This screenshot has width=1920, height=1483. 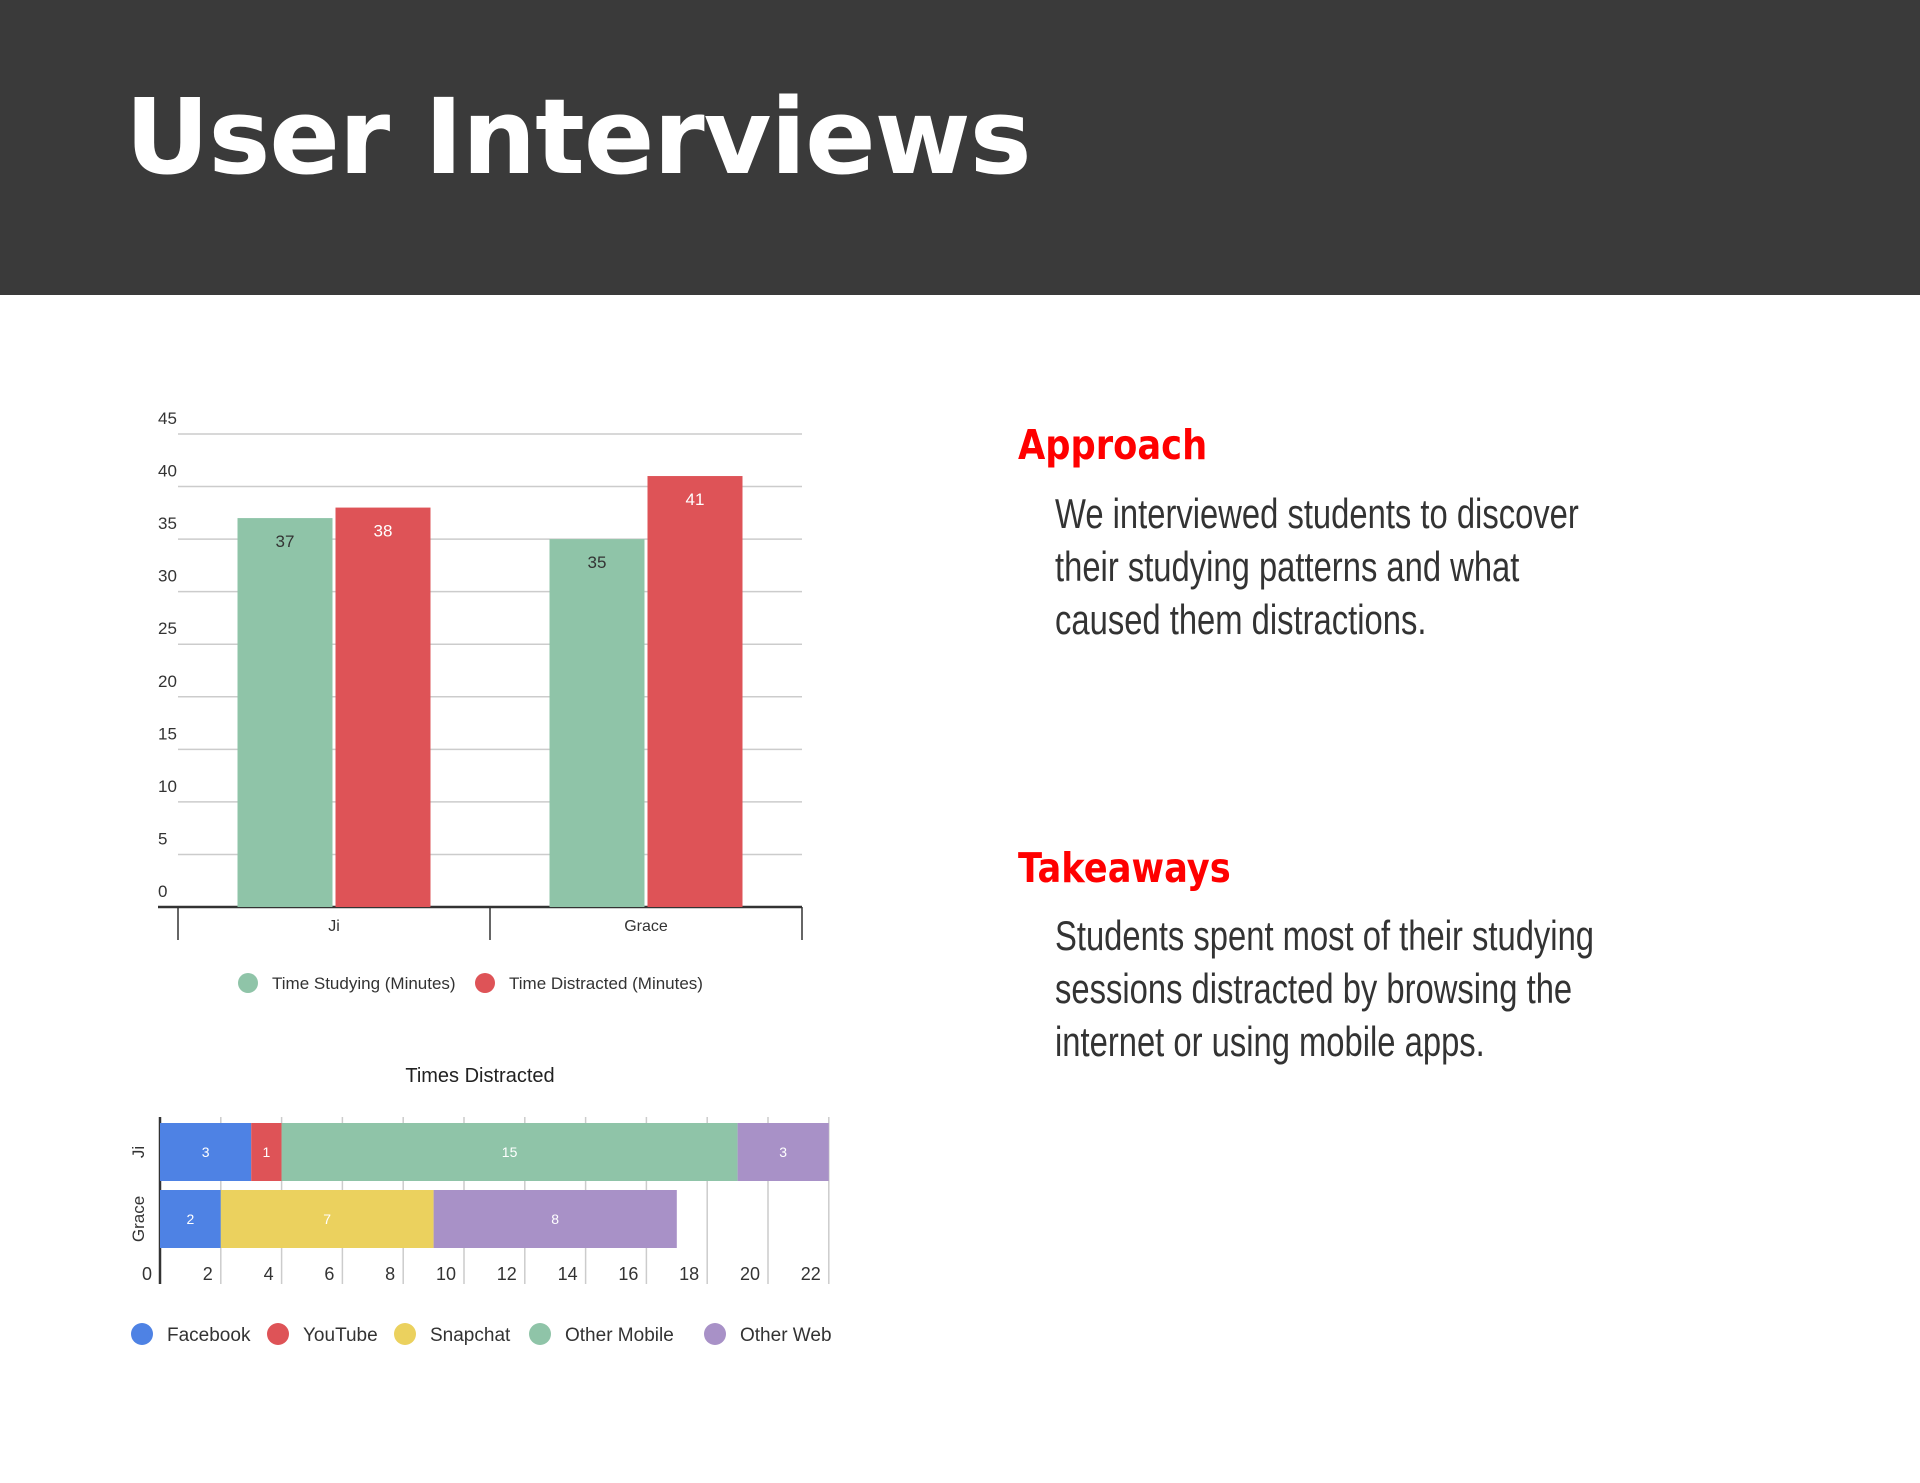 What do you see at coordinates (167, 523) in the screenshot?
I see `y-tick-label: 35` at bounding box center [167, 523].